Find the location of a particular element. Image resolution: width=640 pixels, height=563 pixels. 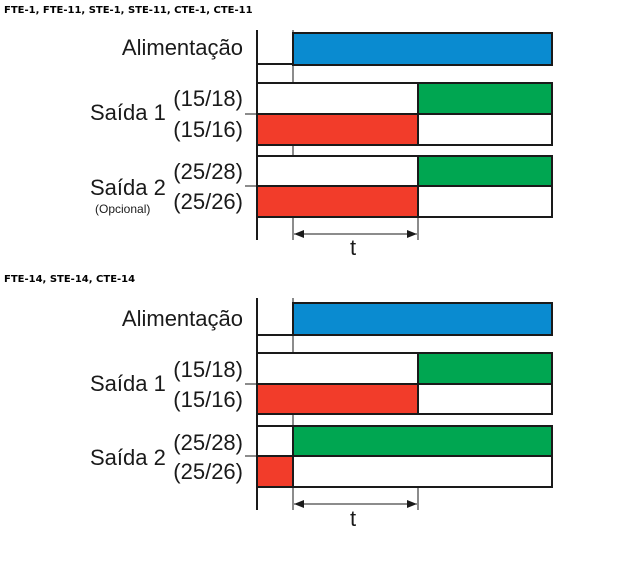

output-2-nc-track is located at coordinates (404, 471).